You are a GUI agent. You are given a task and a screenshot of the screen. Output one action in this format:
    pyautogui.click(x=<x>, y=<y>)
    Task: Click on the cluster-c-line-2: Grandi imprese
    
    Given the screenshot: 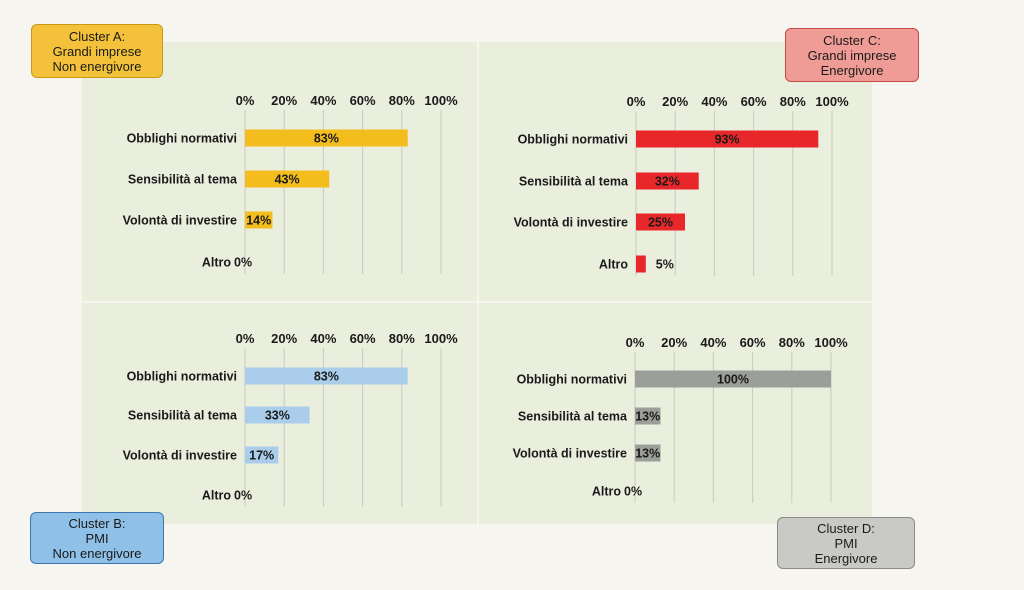 What is the action you would take?
    pyautogui.click(x=852, y=55)
    